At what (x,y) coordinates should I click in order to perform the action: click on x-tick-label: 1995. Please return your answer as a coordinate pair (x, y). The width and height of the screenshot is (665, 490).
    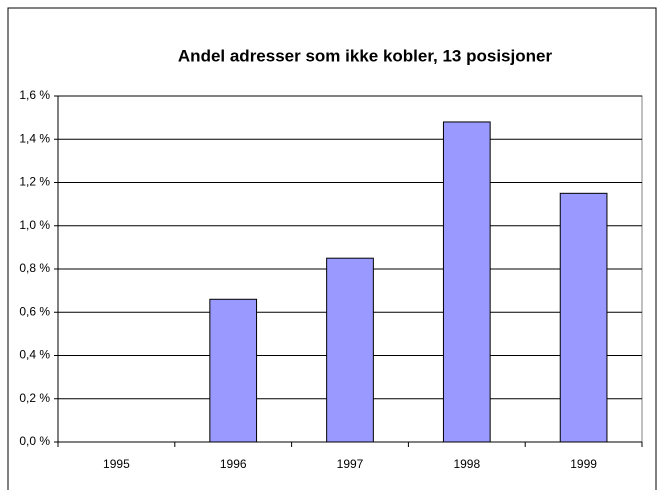
    Looking at the image, I should click on (116, 464).